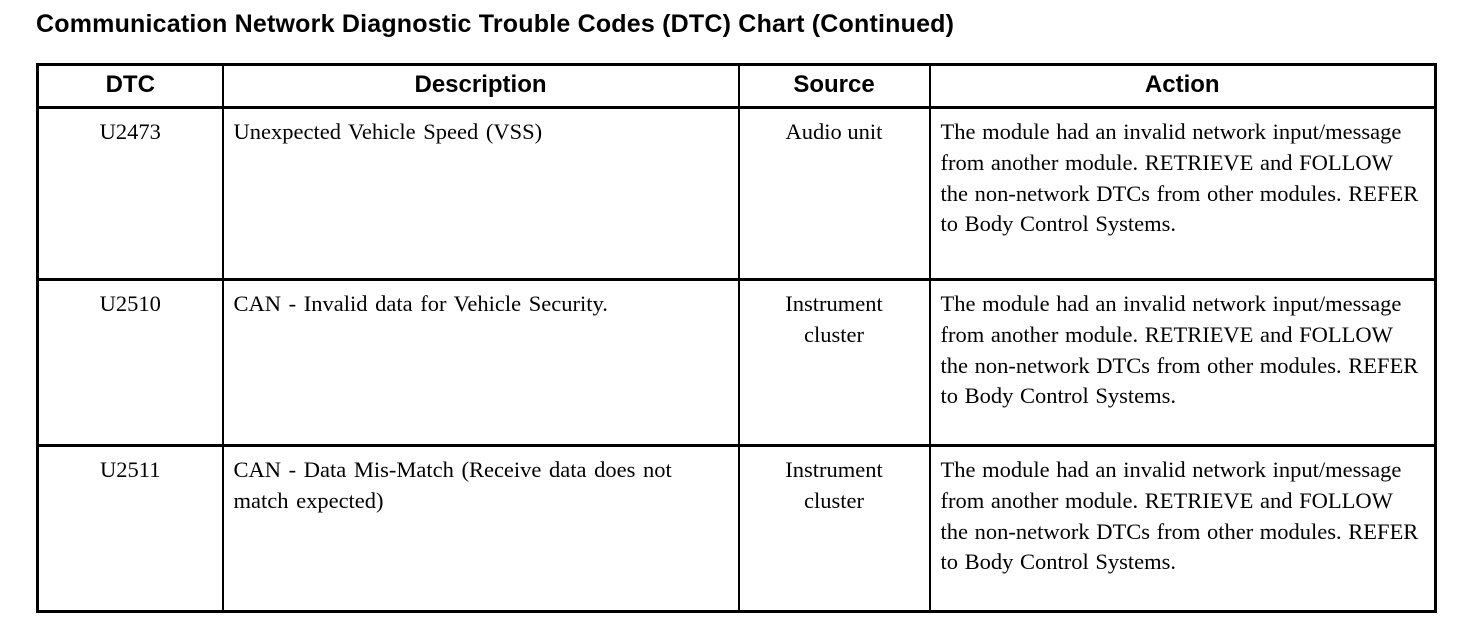 This screenshot has width=1472, height=640. I want to click on source-text: Audio unit, so click(834, 131).